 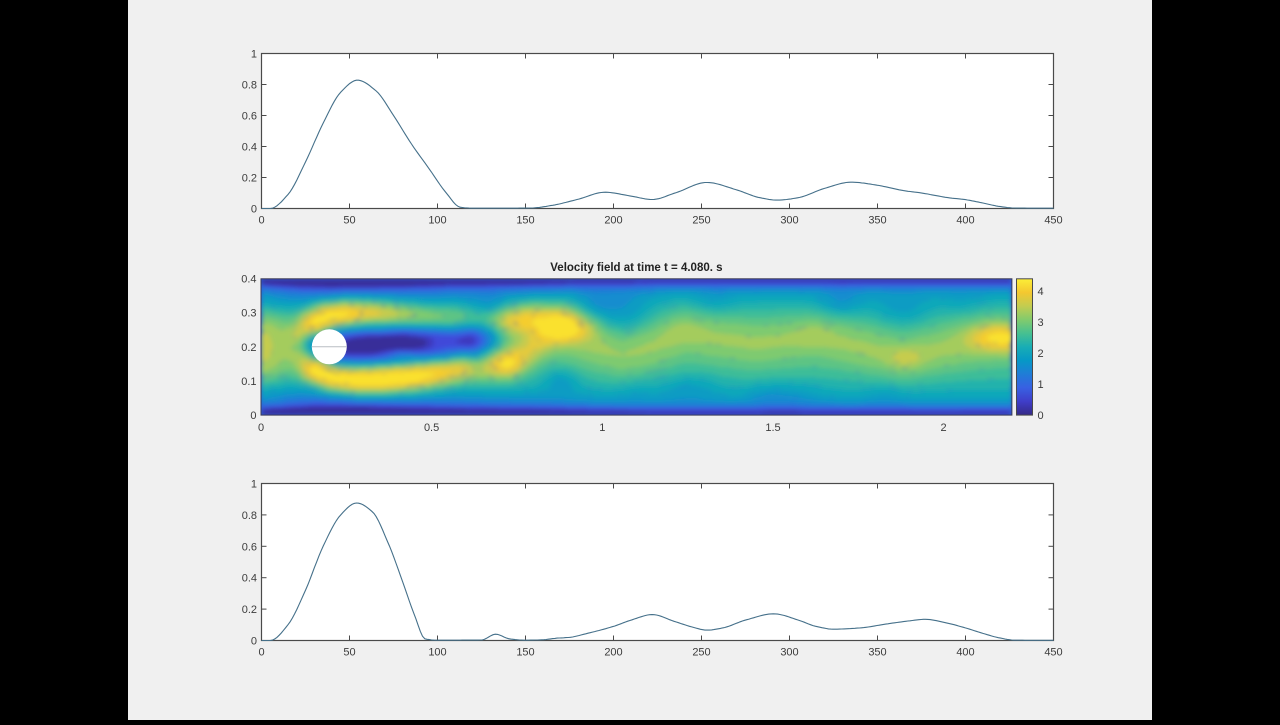 What do you see at coordinates (772, 428) in the screenshot?
I see `svg-text: 1.5` at bounding box center [772, 428].